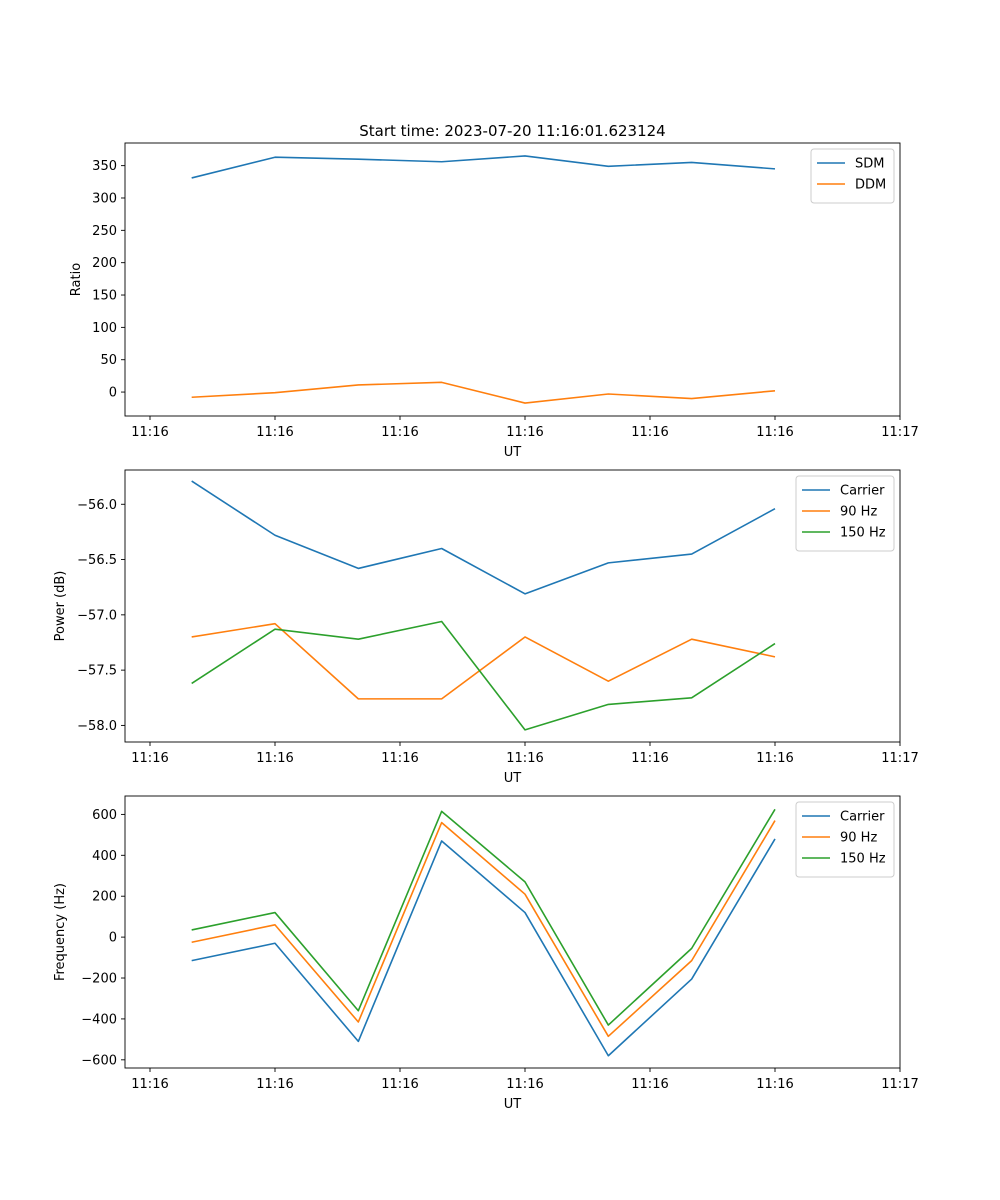 This screenshot has height=1200, width=1000. I want to click on y-tick-label: −56.0, so click(97, 505).